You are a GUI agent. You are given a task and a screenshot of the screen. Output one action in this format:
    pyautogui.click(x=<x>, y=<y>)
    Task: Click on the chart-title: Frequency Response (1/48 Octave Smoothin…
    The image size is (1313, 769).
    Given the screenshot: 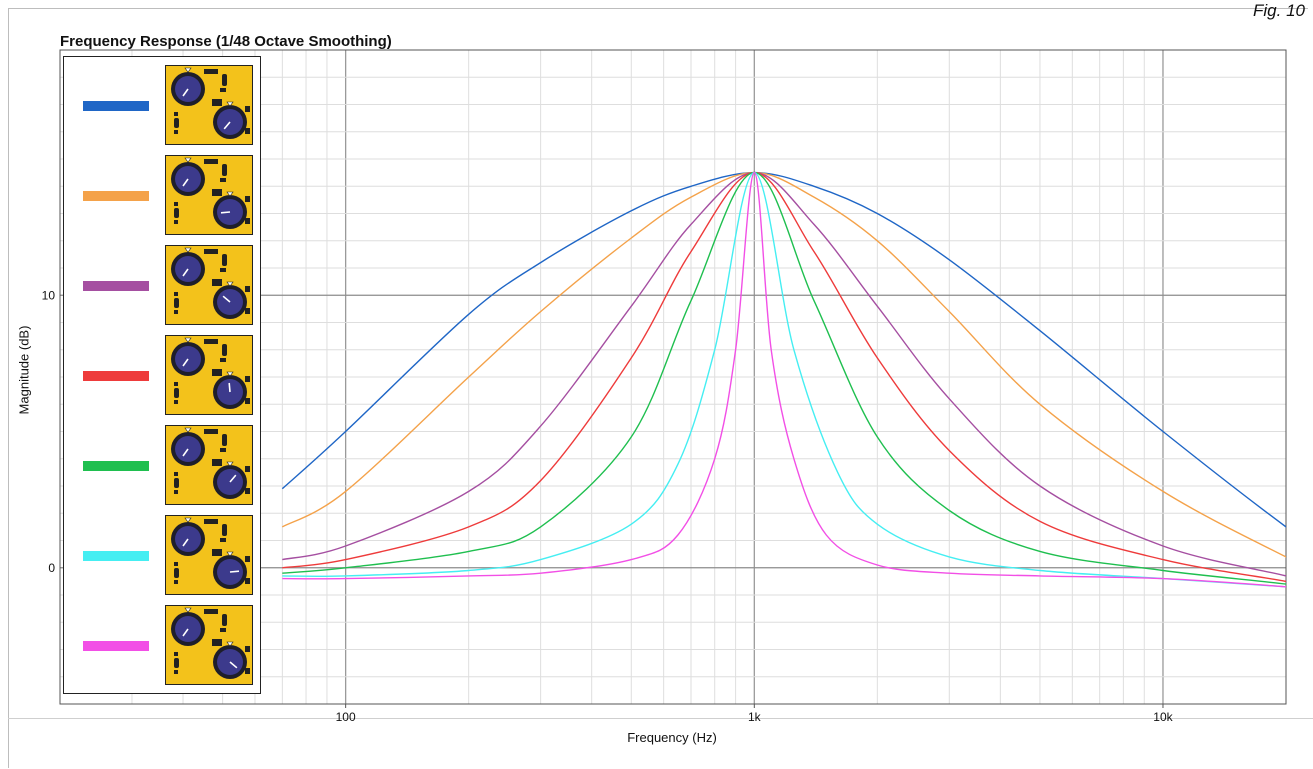 What is the action you would take?
    pyautogui.click(x=226, y=41)
    